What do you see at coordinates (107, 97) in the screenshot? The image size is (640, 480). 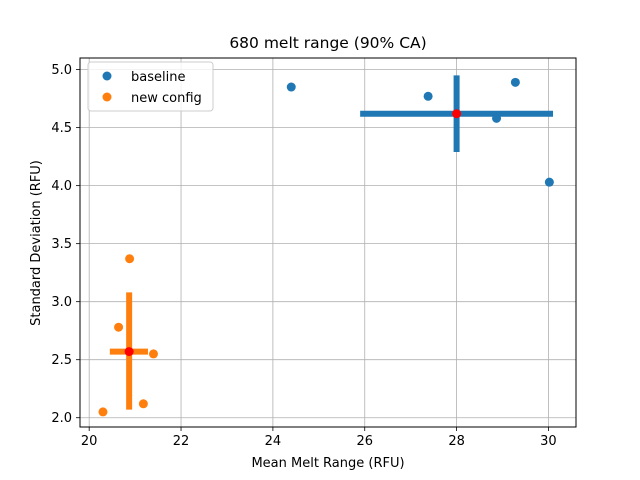 I see `legend-marker-new-config` at bounding box center [107, 97].